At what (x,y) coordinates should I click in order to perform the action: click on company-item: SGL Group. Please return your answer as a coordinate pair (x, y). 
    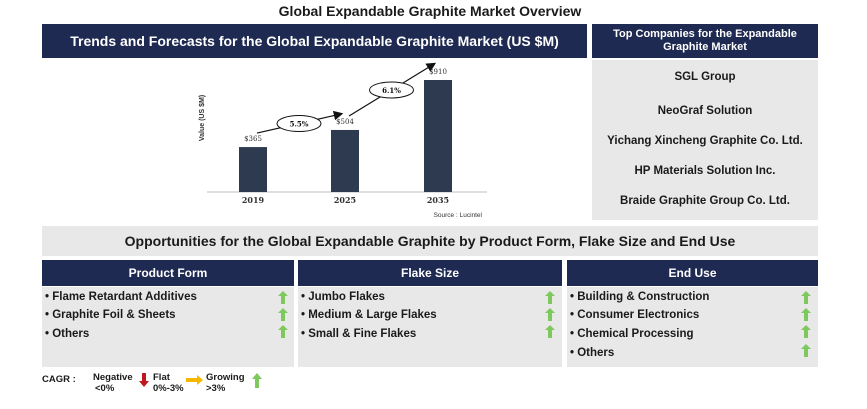
    Looking at the image, I should click on (705, 77).